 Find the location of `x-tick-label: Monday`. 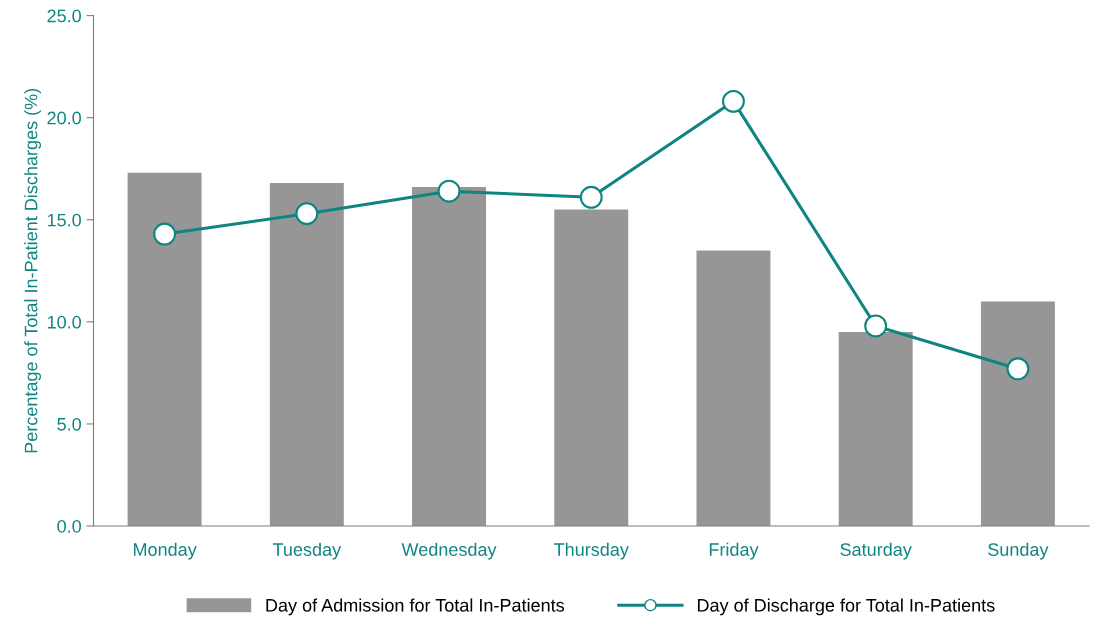

x-tick-label: Monday is located at coordinates (165, 551).